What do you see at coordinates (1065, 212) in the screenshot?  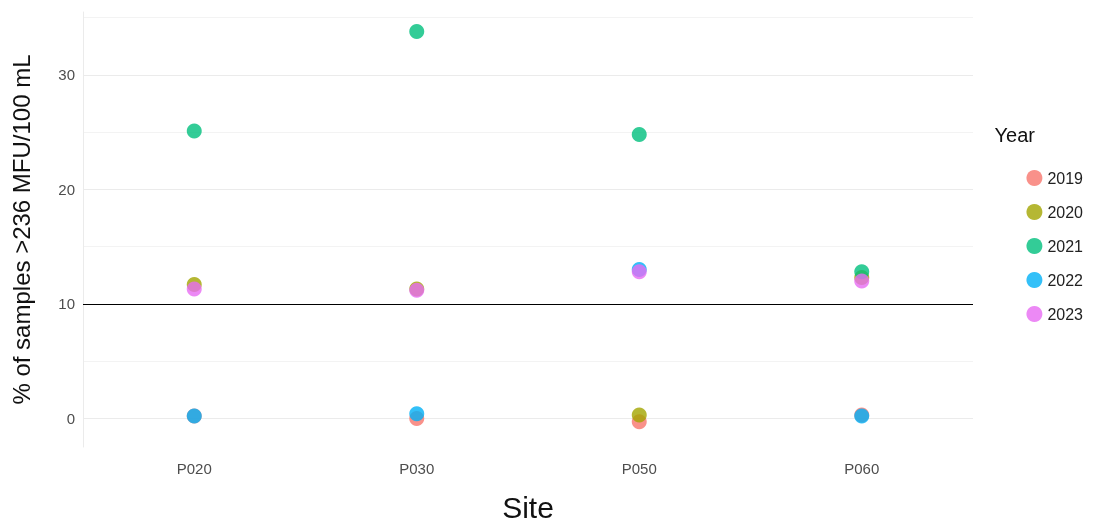 I see `legend-label: 2020` at bounding box center [1065, 212].